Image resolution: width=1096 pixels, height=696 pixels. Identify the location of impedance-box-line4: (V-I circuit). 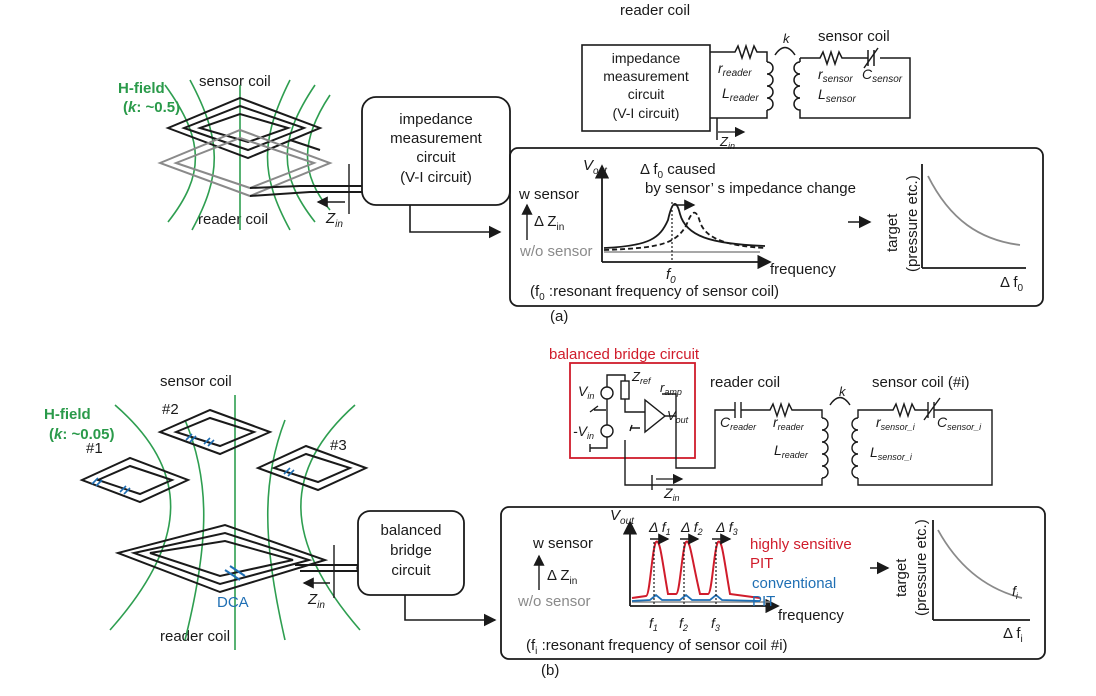
(436, 177).